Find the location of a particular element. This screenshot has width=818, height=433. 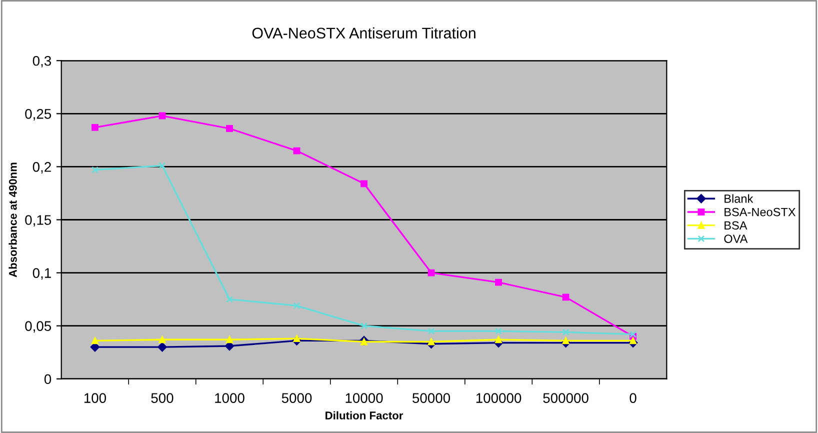

legend-label: BSA is located at coordinates (736, 225).